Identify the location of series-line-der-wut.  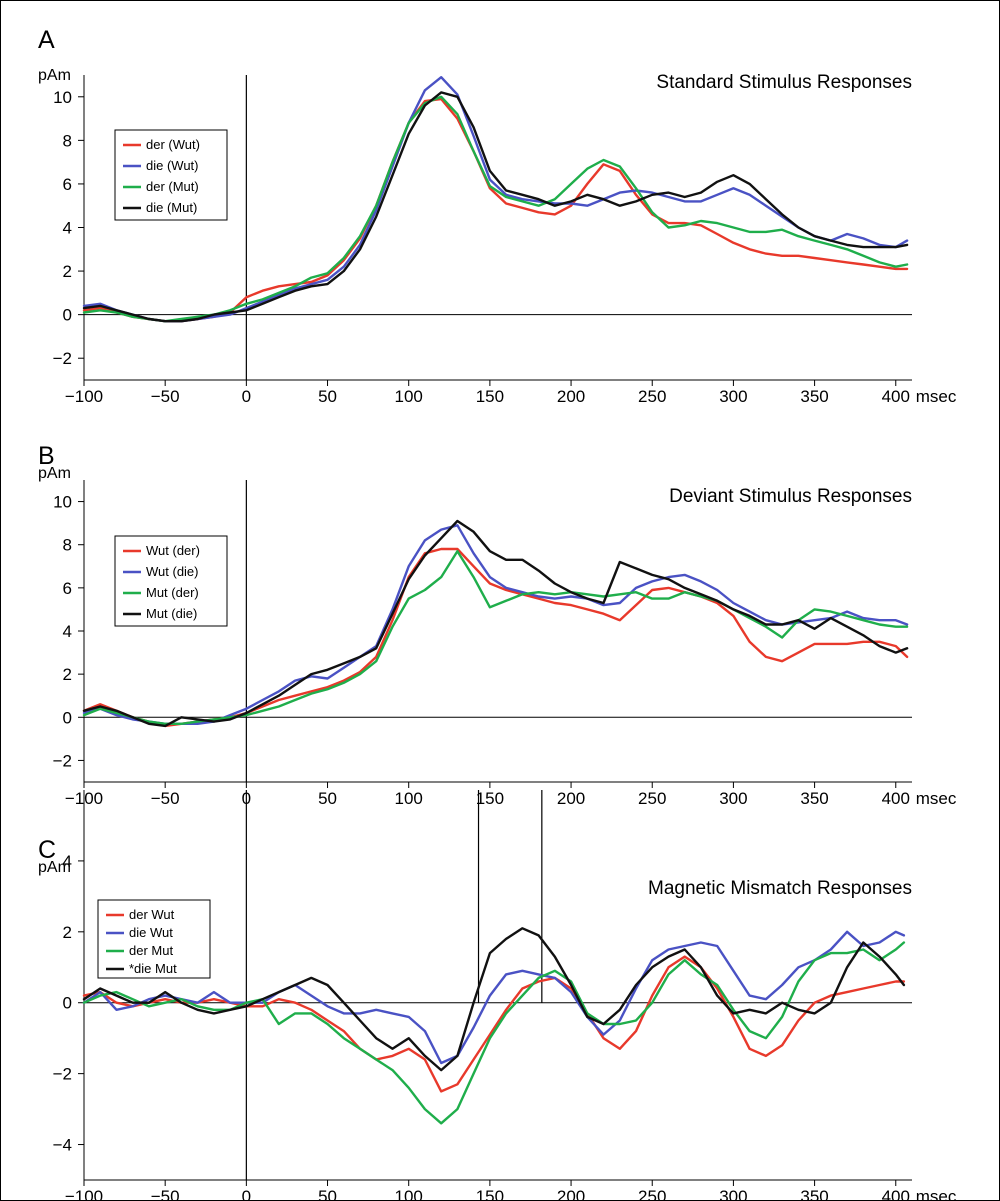
(494, 1024).